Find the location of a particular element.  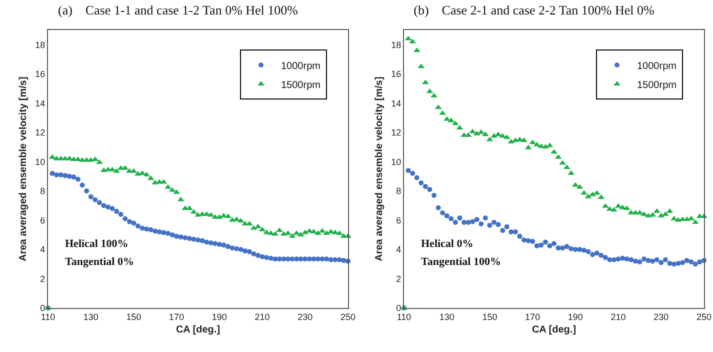

annotation: Tangential 0% is located at coordinates (99, 262).